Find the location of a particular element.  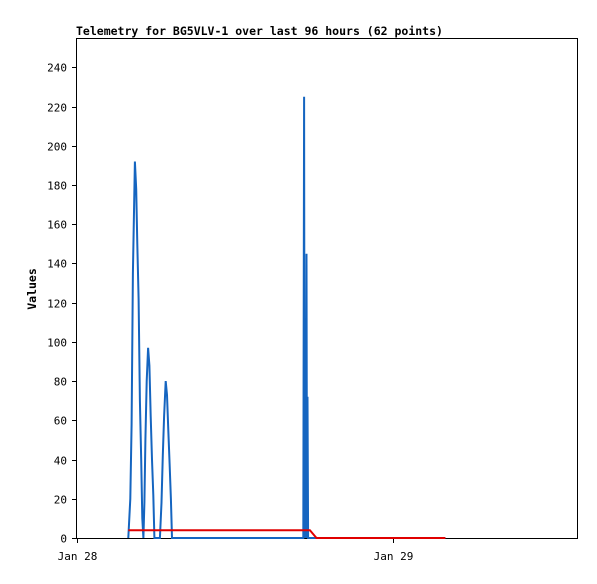

x-axis: Jan 28 Jan 29 is located at coordinates (236, 550).